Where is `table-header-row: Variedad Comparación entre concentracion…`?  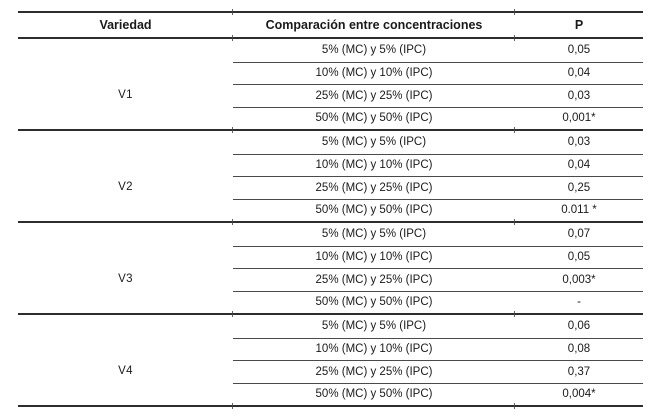
table-header-row: Variedad Comparación entre concentracion… is located at coordinates (330, 25).